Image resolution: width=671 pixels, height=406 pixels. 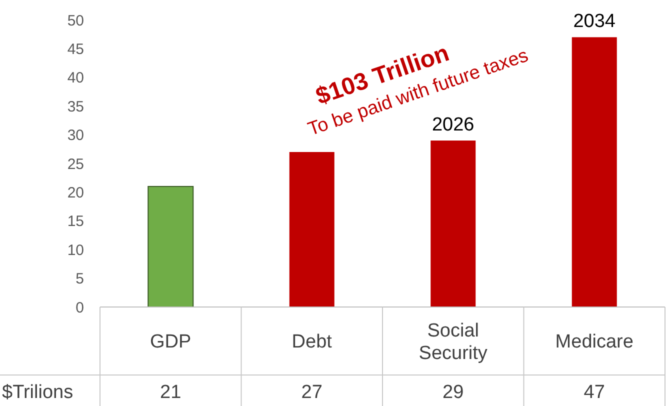 I want to click on y-tick-label: 25, so click(x=75, y=164).